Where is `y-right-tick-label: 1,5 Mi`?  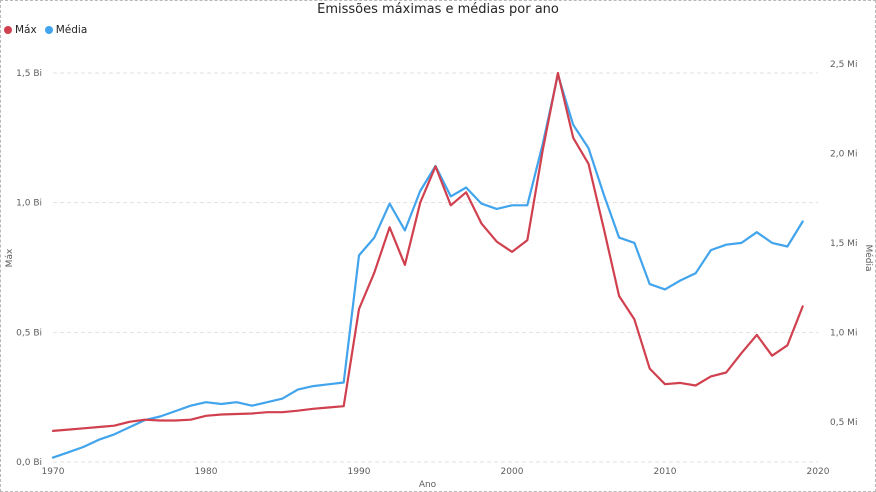 y-right-tick-label: 1,5 Mi is located at coordinates (843, 244).